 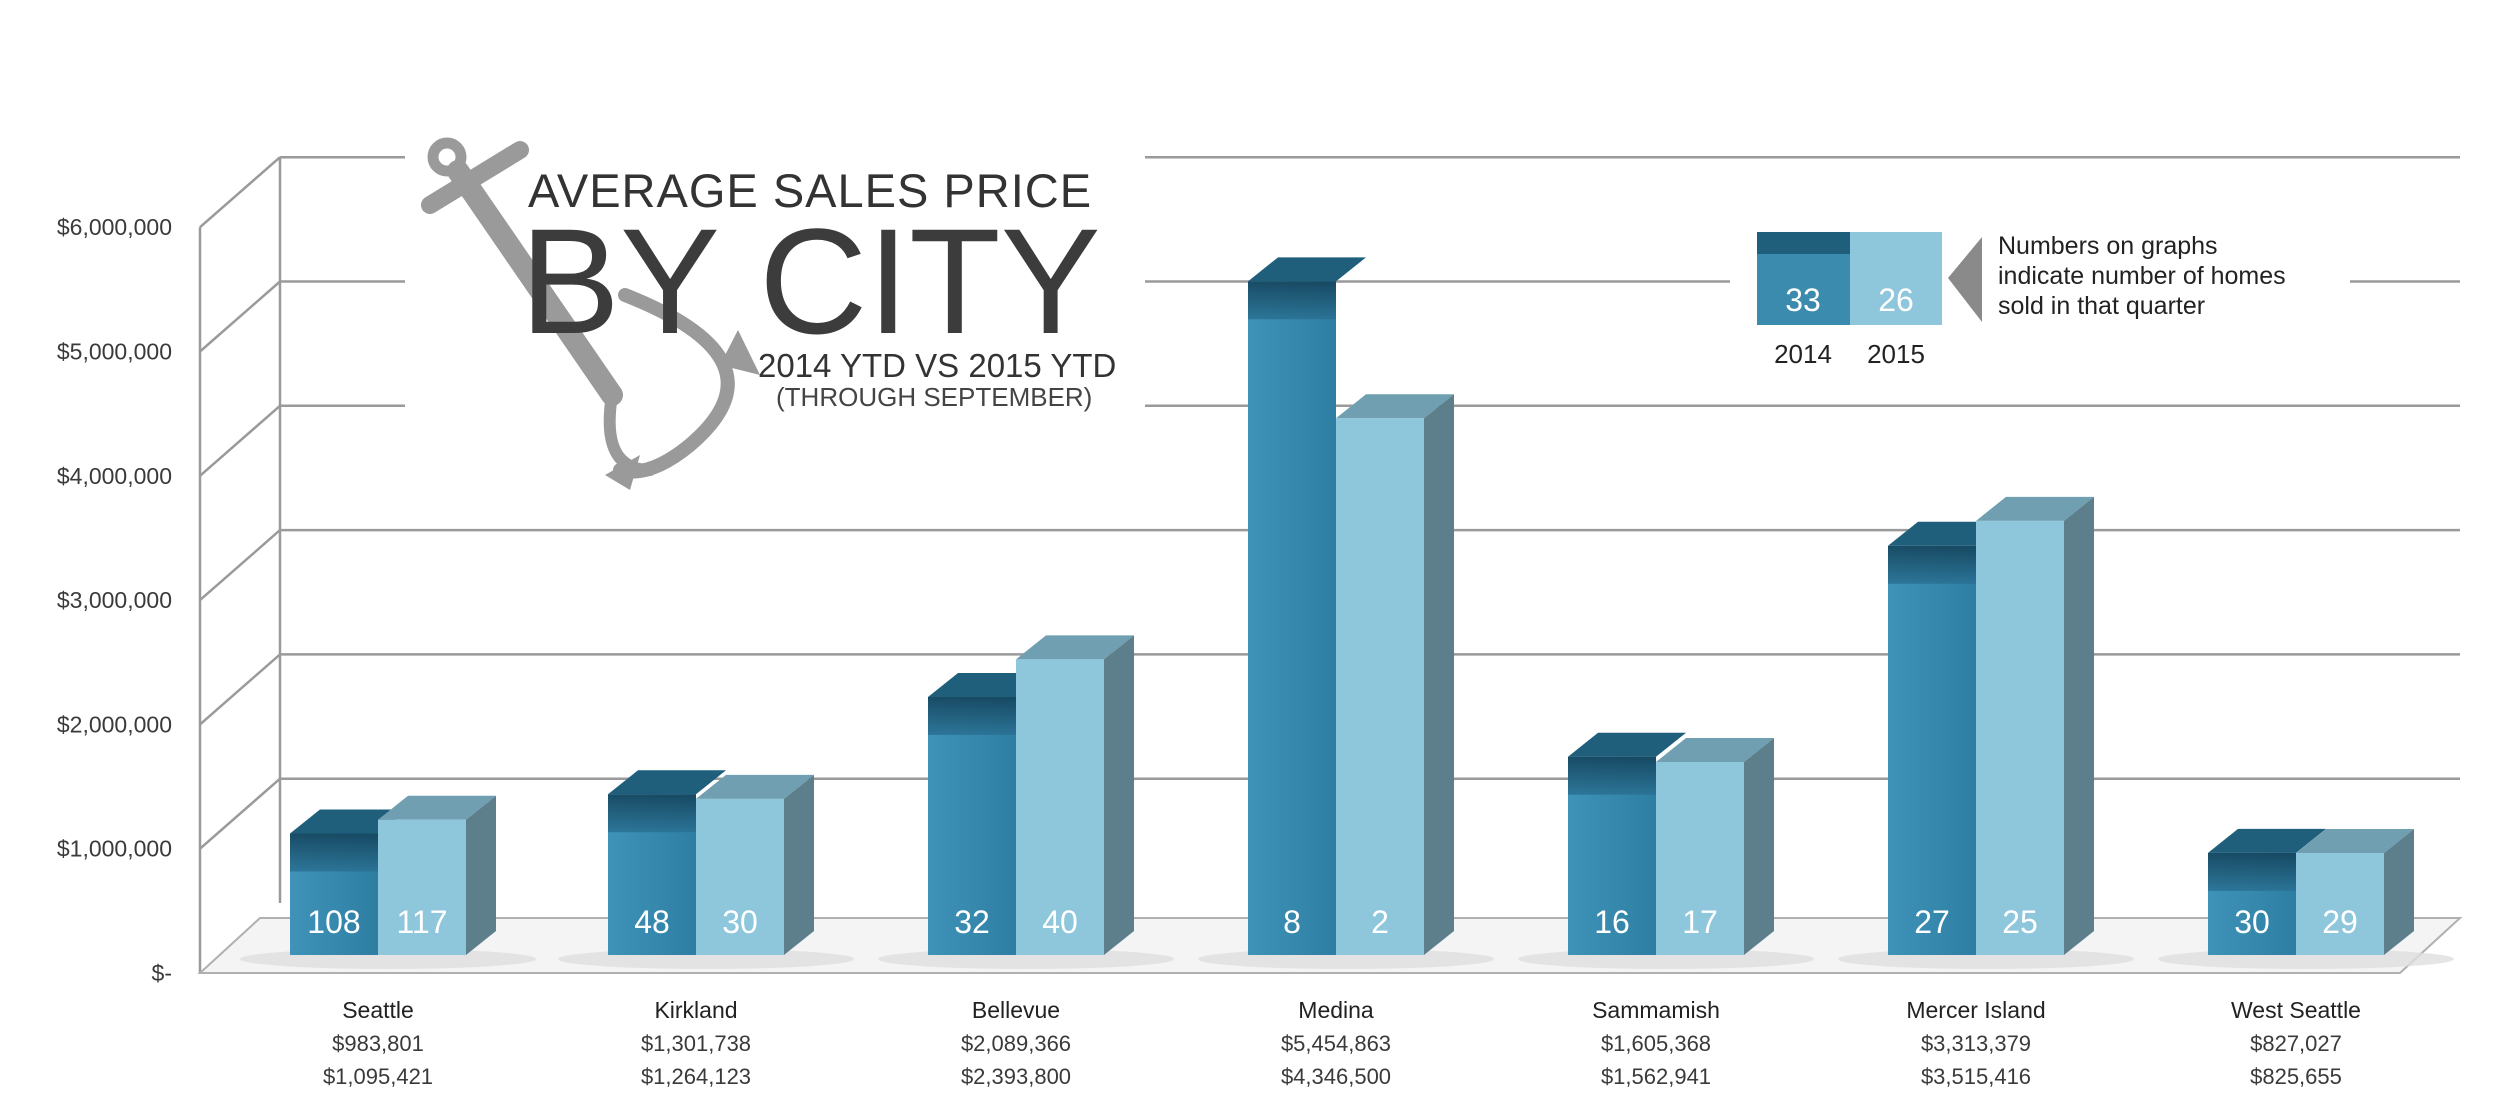 What do you see at coordinates (1976, 1043) in the screenshot?
I see `value-label-2014: $3,313,379` at bounding box center [1976, 1043].